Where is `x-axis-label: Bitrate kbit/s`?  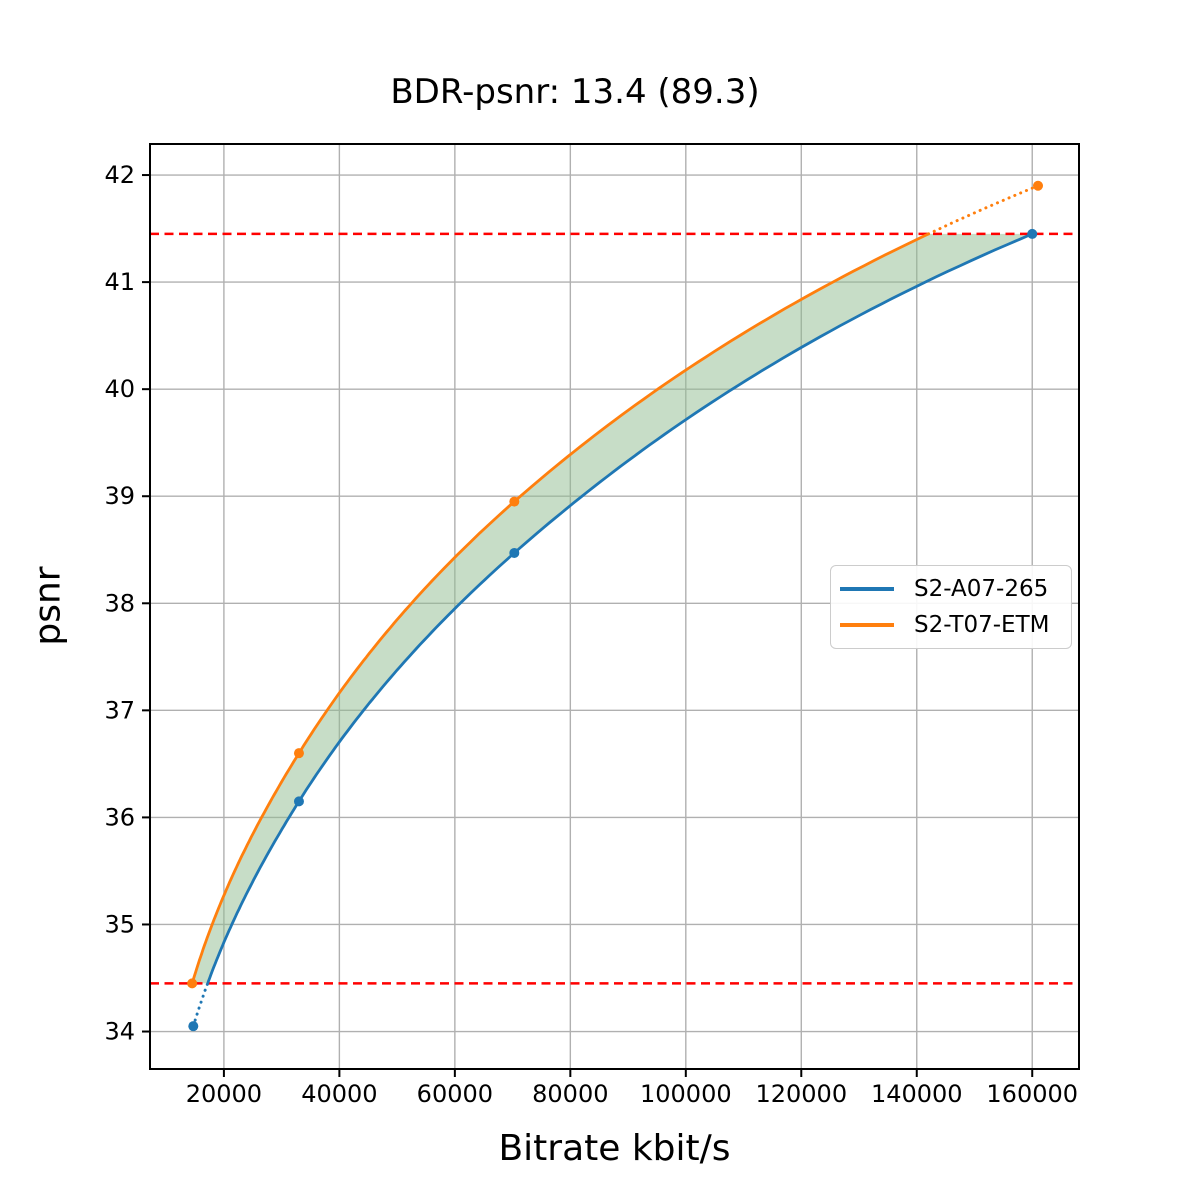
x-axis-label: Bitrate kbit/s is located at coordinates (614, 1148).